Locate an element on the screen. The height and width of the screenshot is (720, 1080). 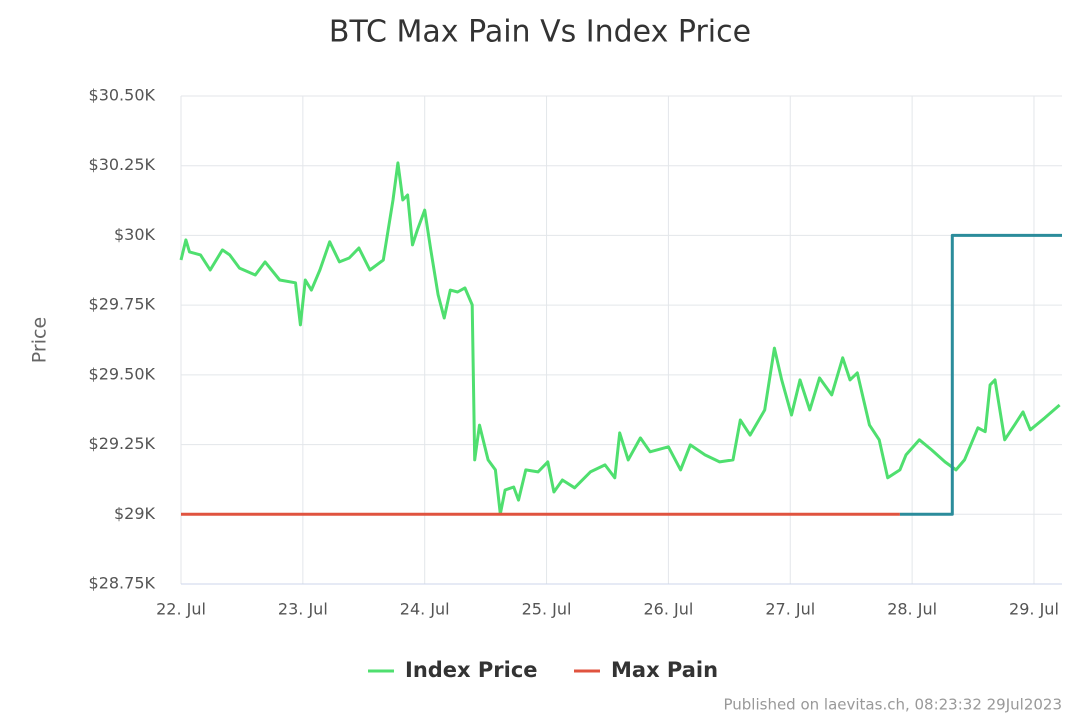
x-tick-label: 28. Jul is located at coordinates (912, 609).